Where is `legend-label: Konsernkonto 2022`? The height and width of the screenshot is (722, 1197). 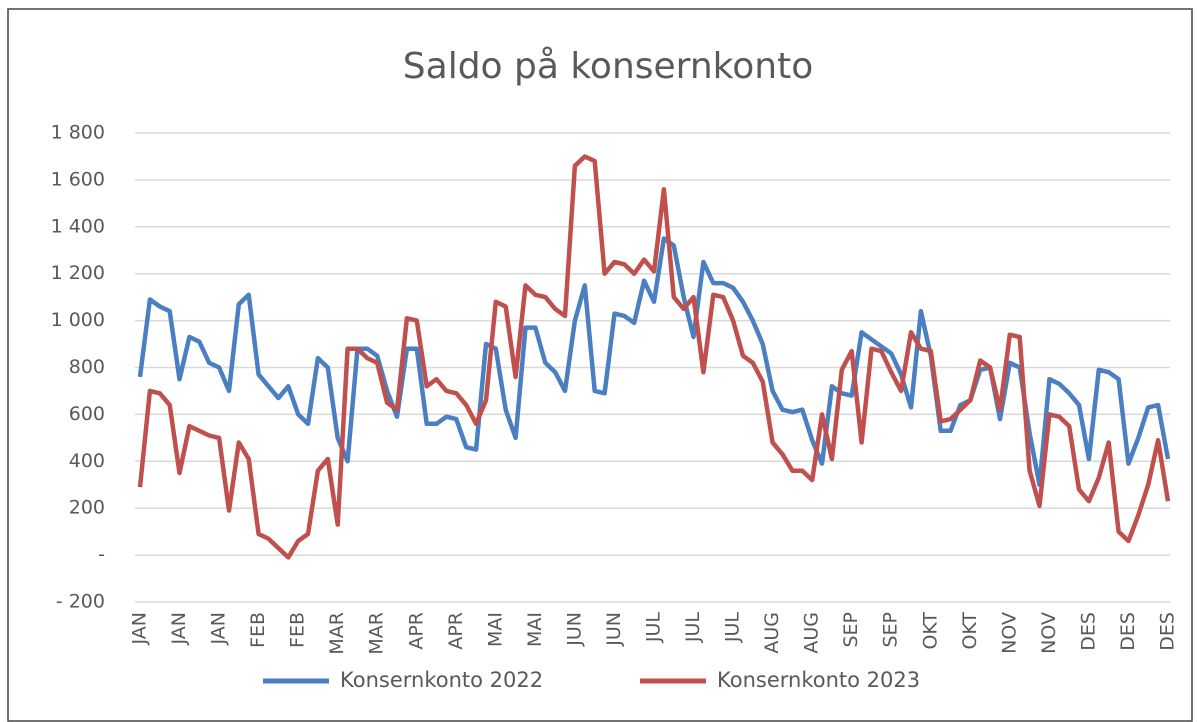
legend-label: Konsernkonto 2022 is located at coordinates (441, 680).